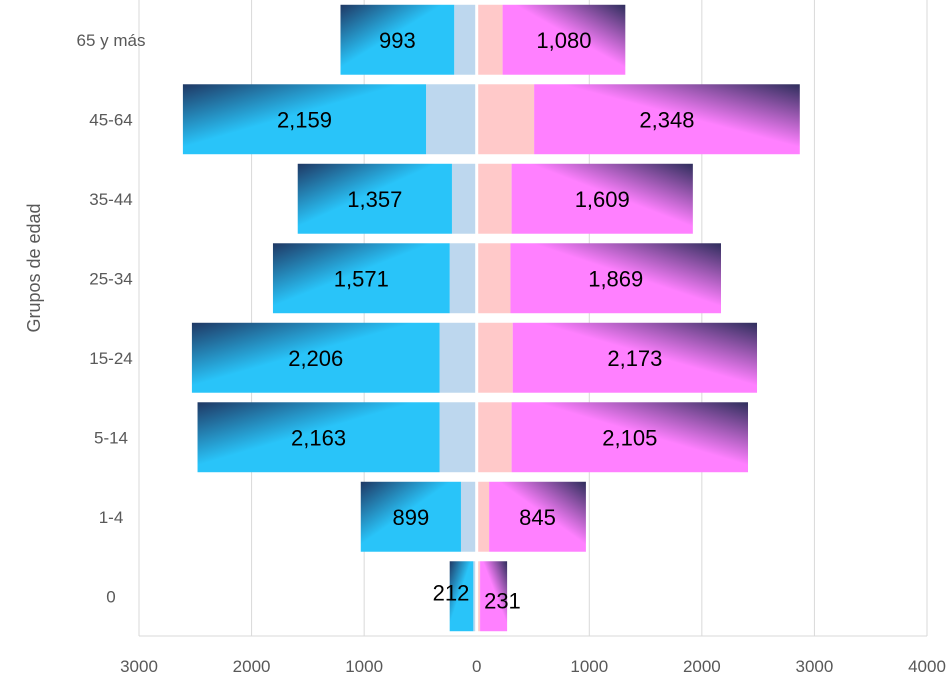 This screenshot has height=681, width=951. I want to click on data-label: 231, so click(502, 600).